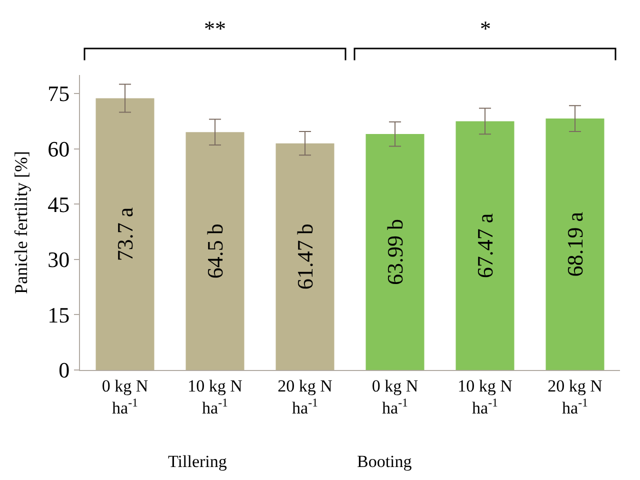  What do you see at coordinates (59, 149) in the screenshot?
I see `y-tick-label: 60` at bounding box center [59, 149].